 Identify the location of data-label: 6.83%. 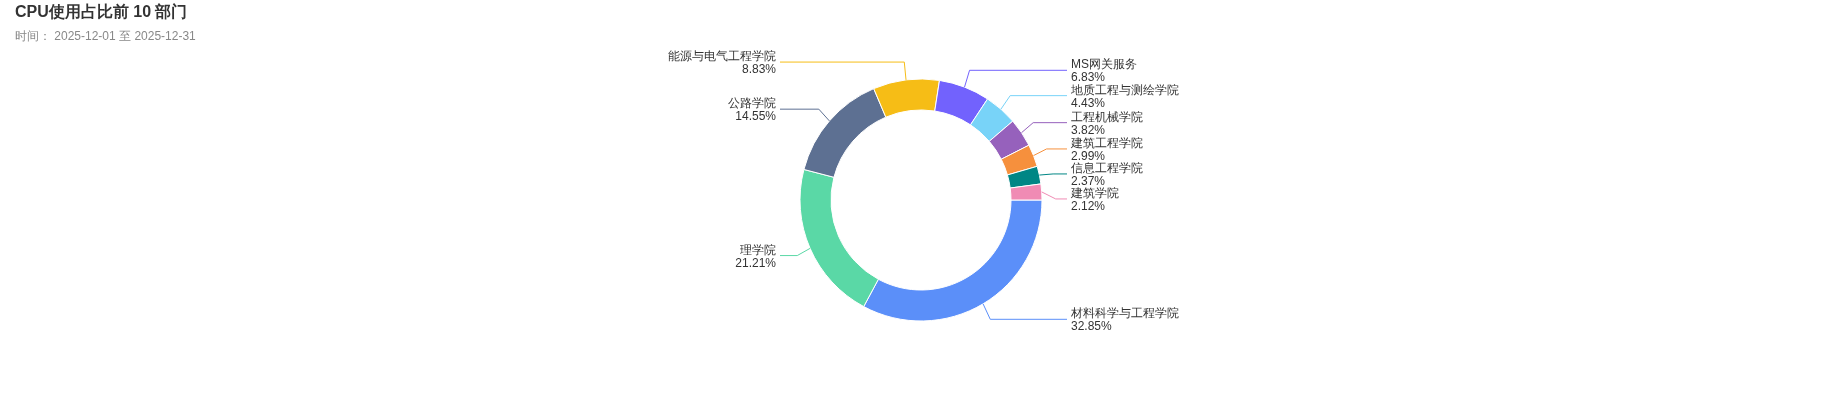
(1088, 77).